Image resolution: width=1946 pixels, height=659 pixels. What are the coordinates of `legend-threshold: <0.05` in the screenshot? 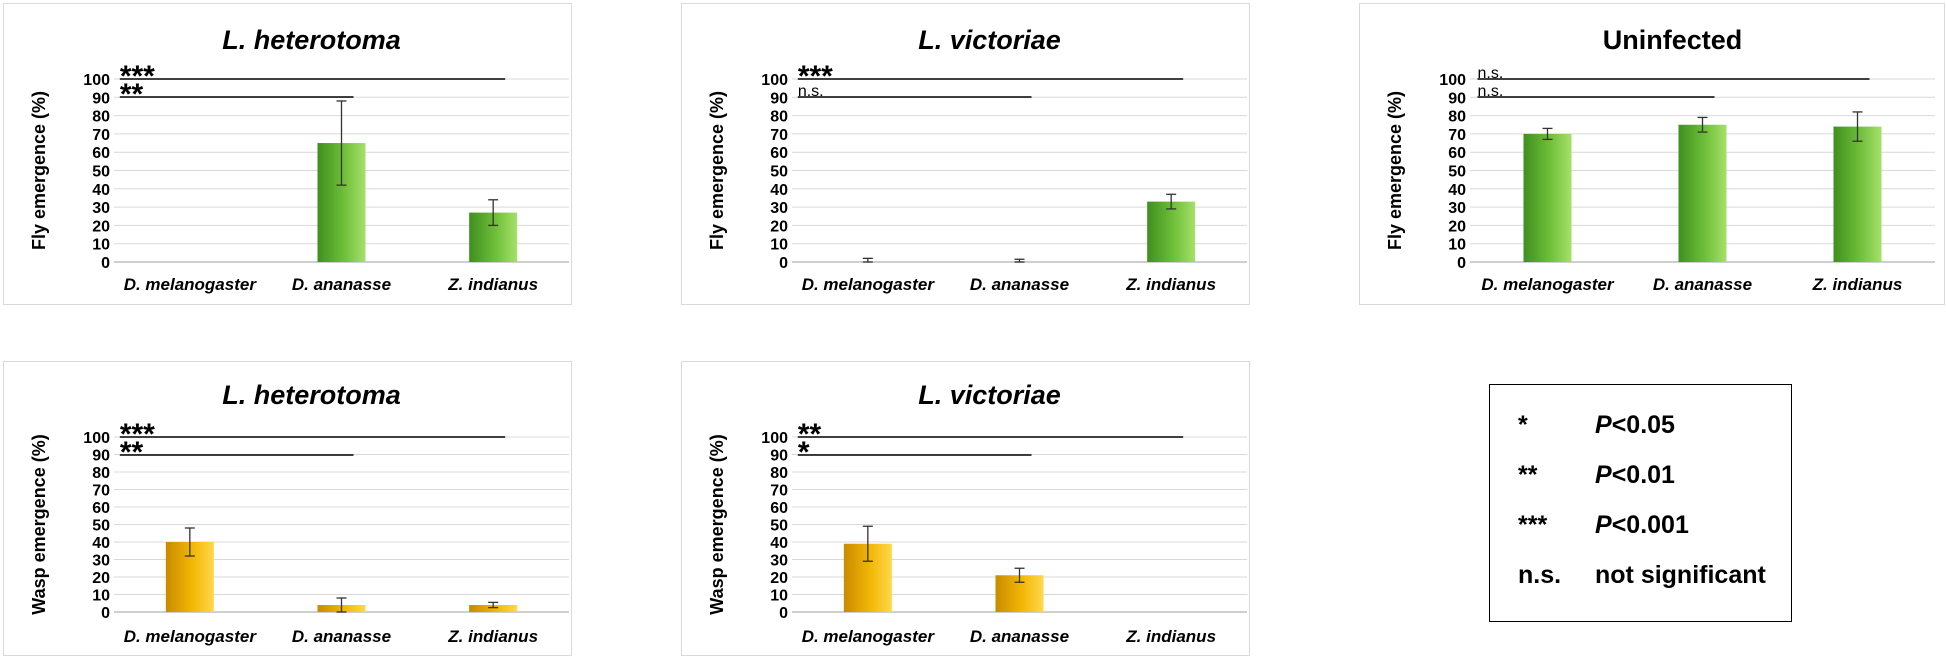 It's located at (1643, 425).